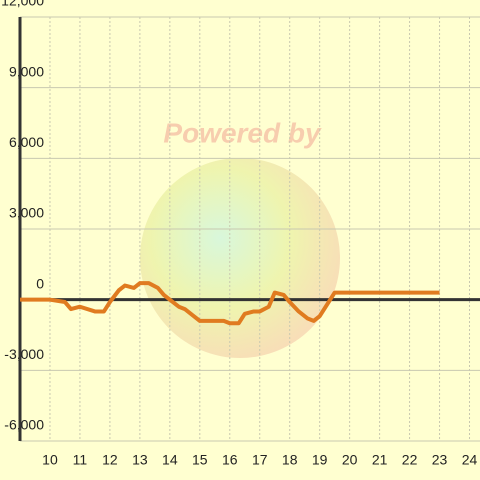  Describe the element at coordinates (380, 460) in the screenshot. I see `x-tick-label: 21` at that location.